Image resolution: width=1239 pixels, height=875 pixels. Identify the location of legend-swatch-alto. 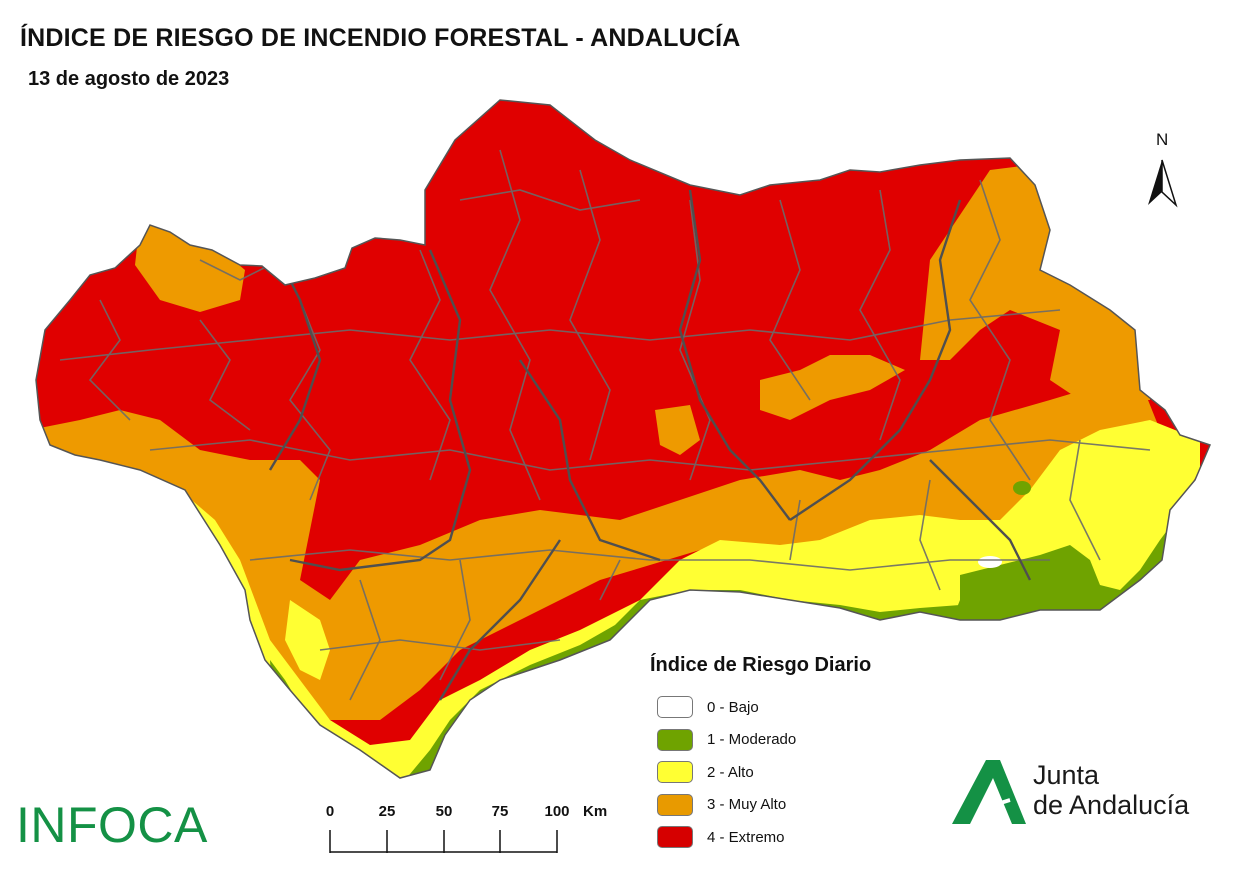
(675, 772).